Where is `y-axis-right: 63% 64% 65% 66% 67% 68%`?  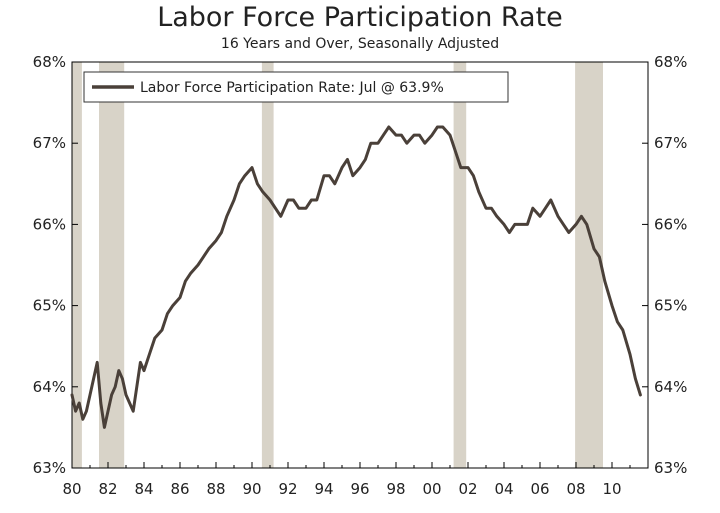 y-axis-right: 63% 64% 65% 66% 67% 68% is located at coordinates (664, 265).